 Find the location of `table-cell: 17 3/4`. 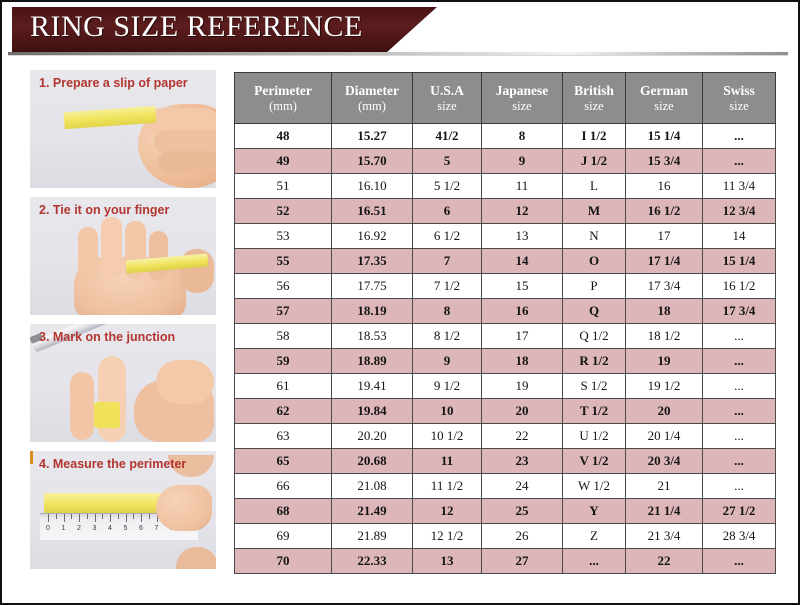

table-cell: 17 3/4 is located at coordinates (739, 311).